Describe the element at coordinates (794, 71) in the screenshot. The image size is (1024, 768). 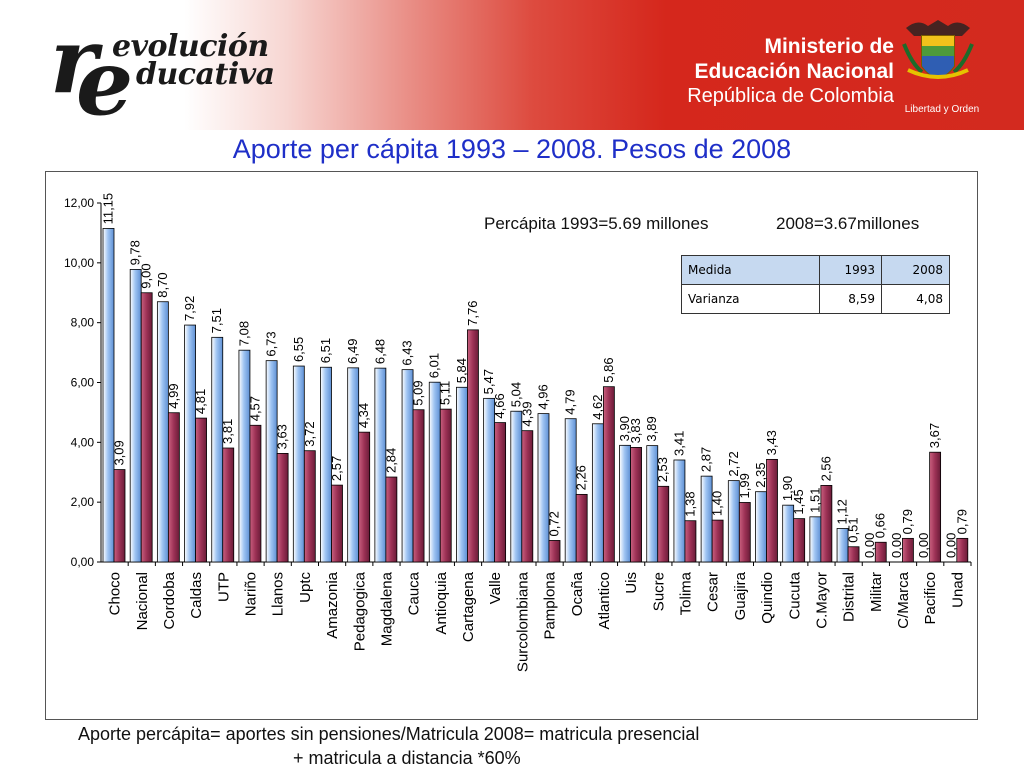
I see `ministry-line-2: Educación Nacional` at that location.